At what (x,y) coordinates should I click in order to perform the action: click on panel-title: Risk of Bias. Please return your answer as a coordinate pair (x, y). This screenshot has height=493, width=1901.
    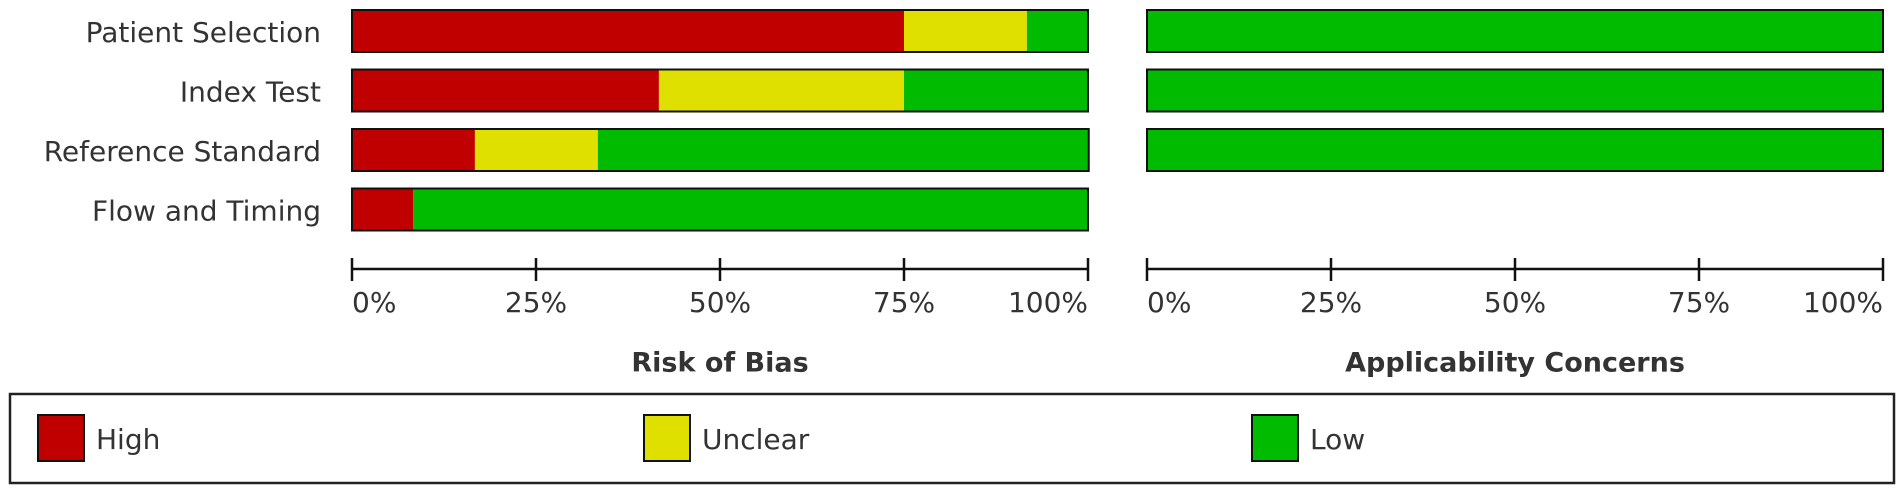
    Looking at the image, I should click on (719, 363).